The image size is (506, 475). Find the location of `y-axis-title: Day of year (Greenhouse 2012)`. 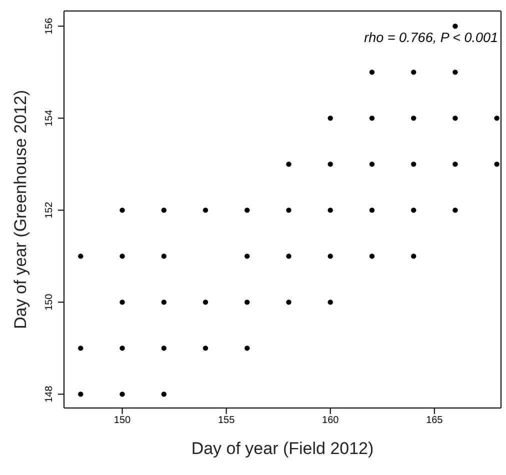

y-axis-title: Day of year (Greenhouse 2012) is located at coordinates (20, 210).